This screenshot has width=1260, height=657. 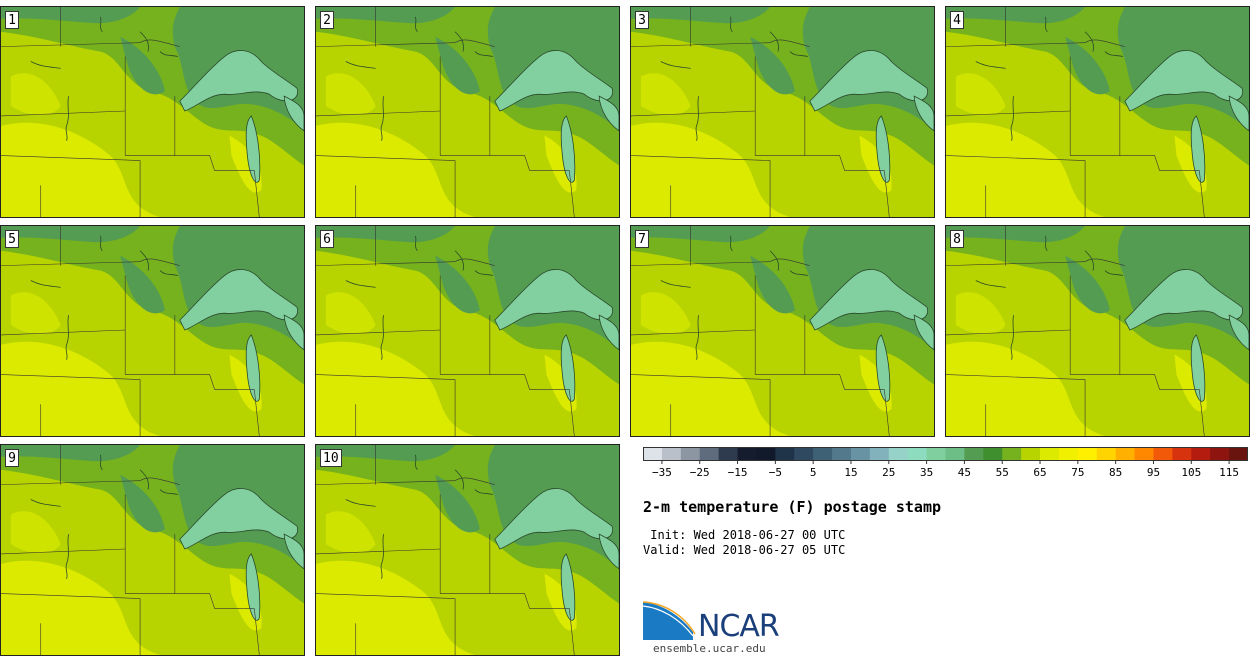 I want to click on panel-number: 1, so click(x=12, y=20).